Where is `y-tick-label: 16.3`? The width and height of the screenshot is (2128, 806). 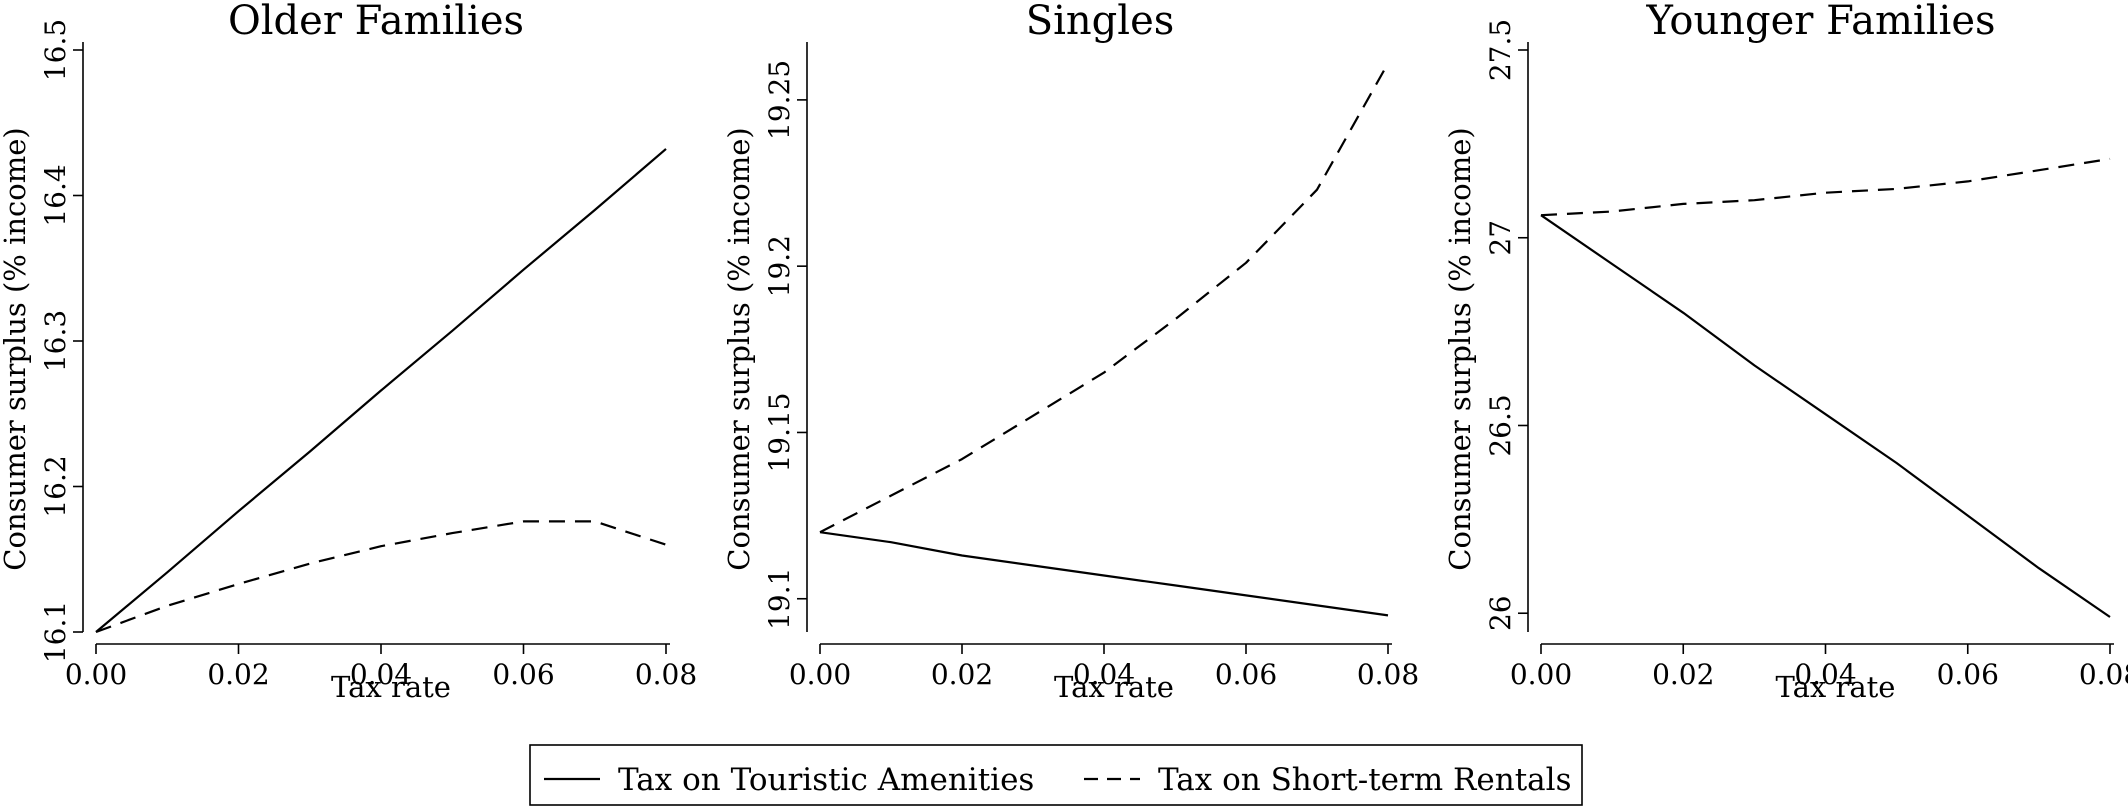 y-tick-label: 16.3 is located at coordinates (55, 341).